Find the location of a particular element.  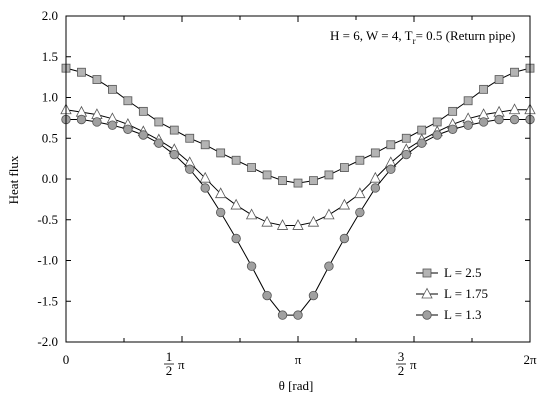

x-tick-label: 12 π is located at coordinates (174, 363).